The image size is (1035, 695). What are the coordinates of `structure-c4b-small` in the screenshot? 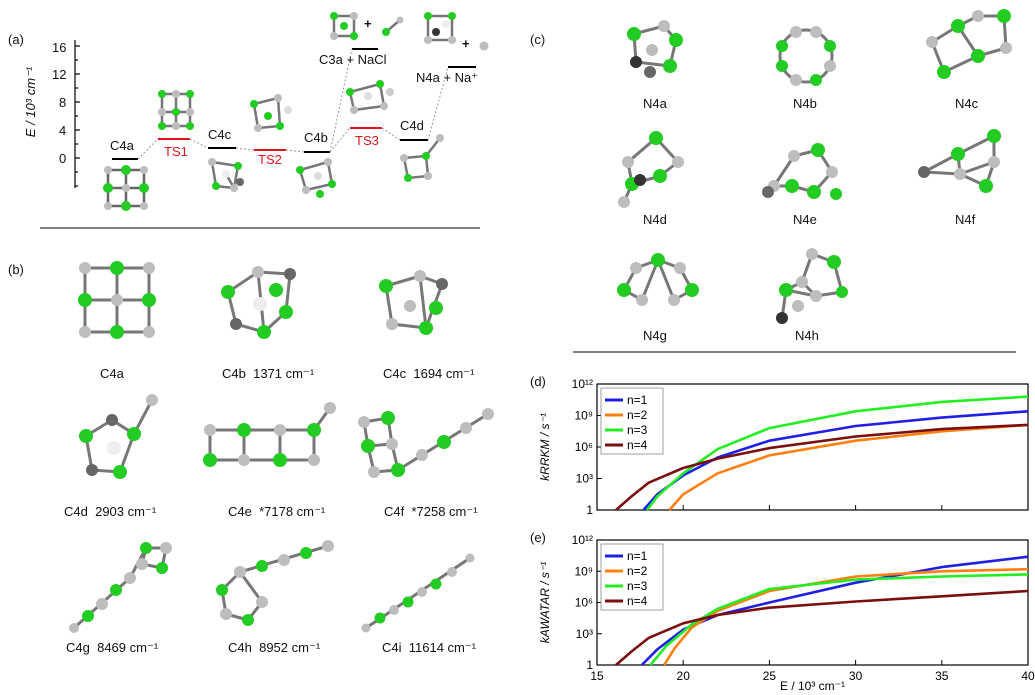 It's located at (316, 178).